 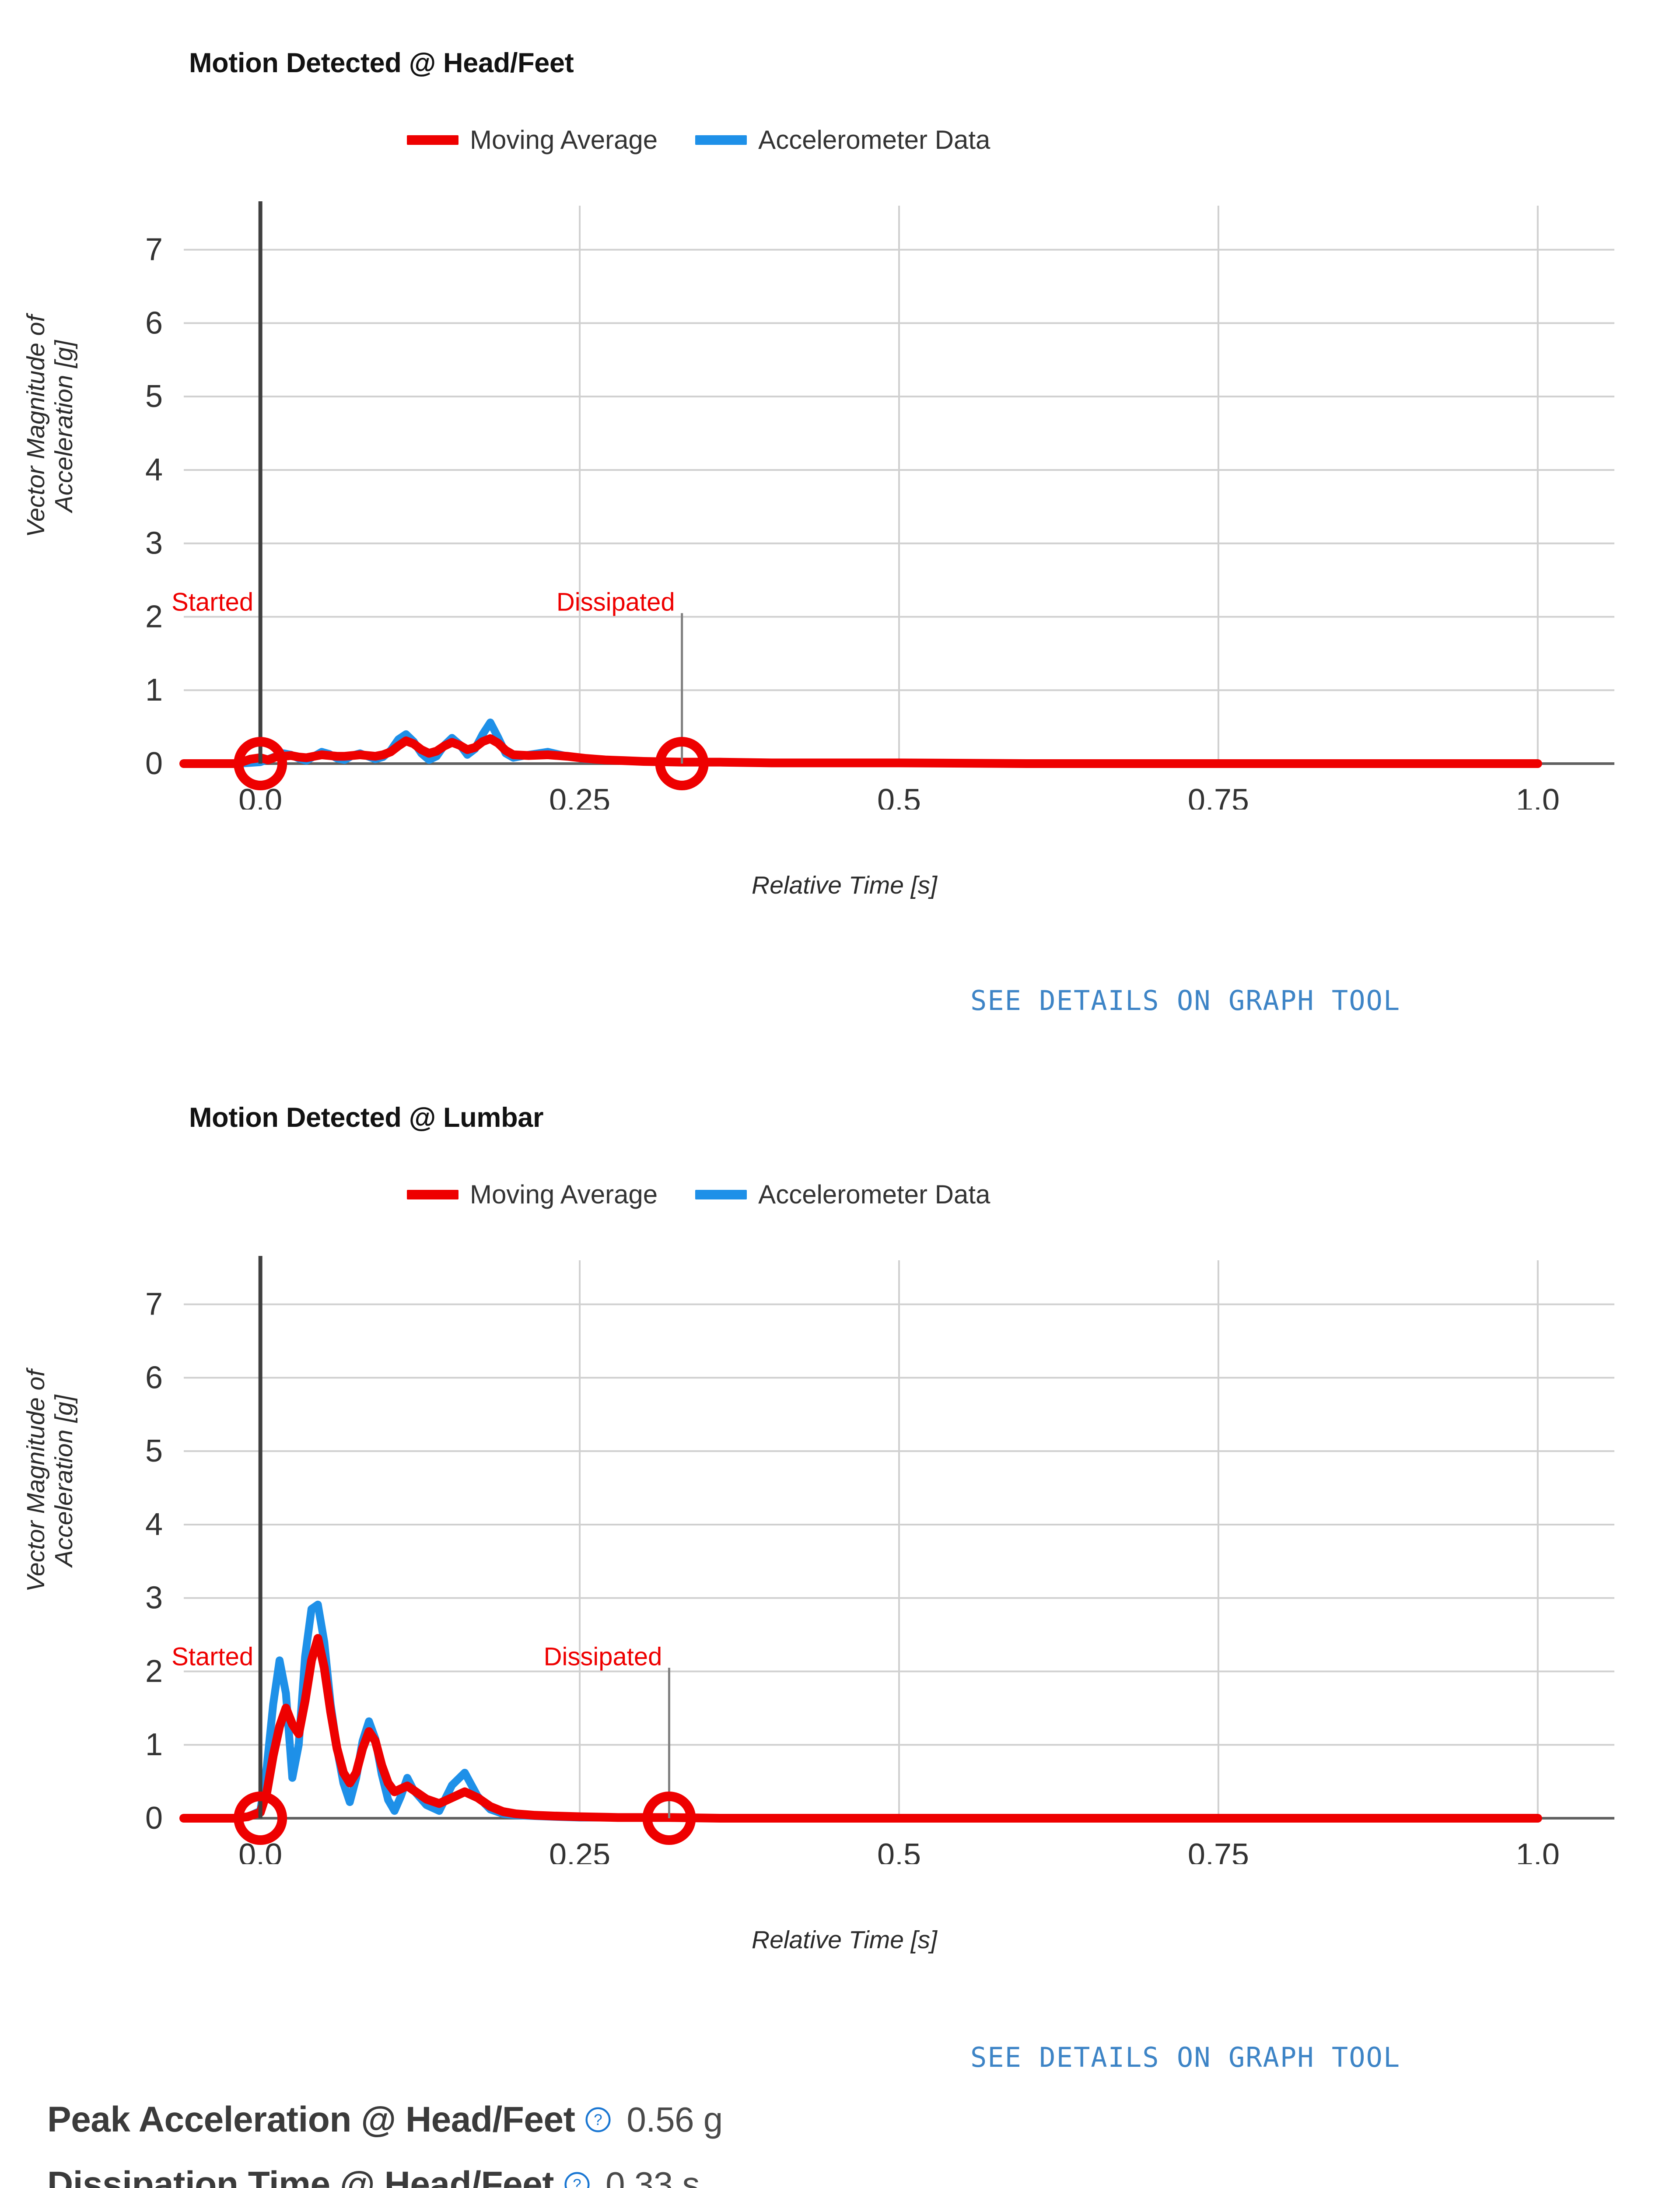 I want to click on summary-value-peak-head-feet: 0.56 g, so click(x=674, y=2119).